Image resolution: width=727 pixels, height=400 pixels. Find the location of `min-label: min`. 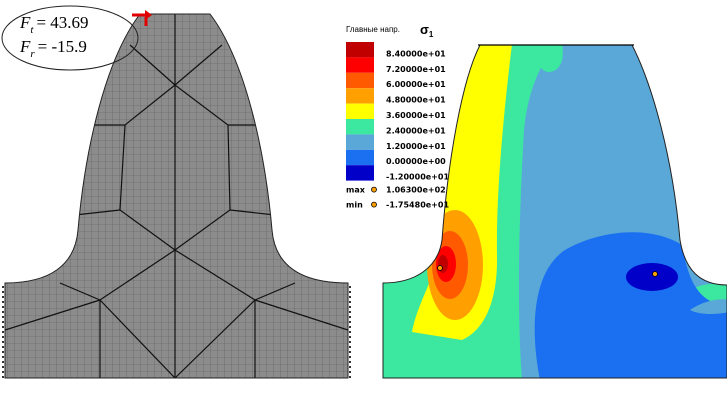

min-label: min is located at coordinates (354, 205).